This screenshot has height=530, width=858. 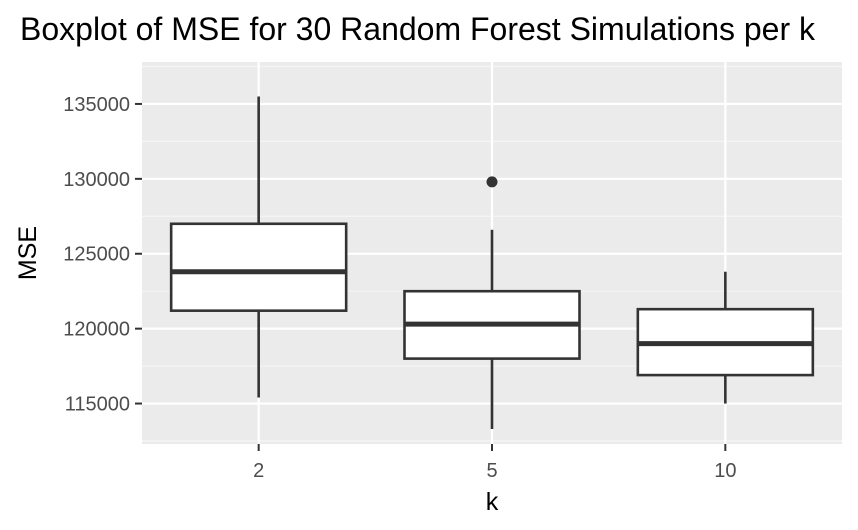 I want to click on y-axis: 115000 120000 125000 130000 135000, so click(x=102, y=255).